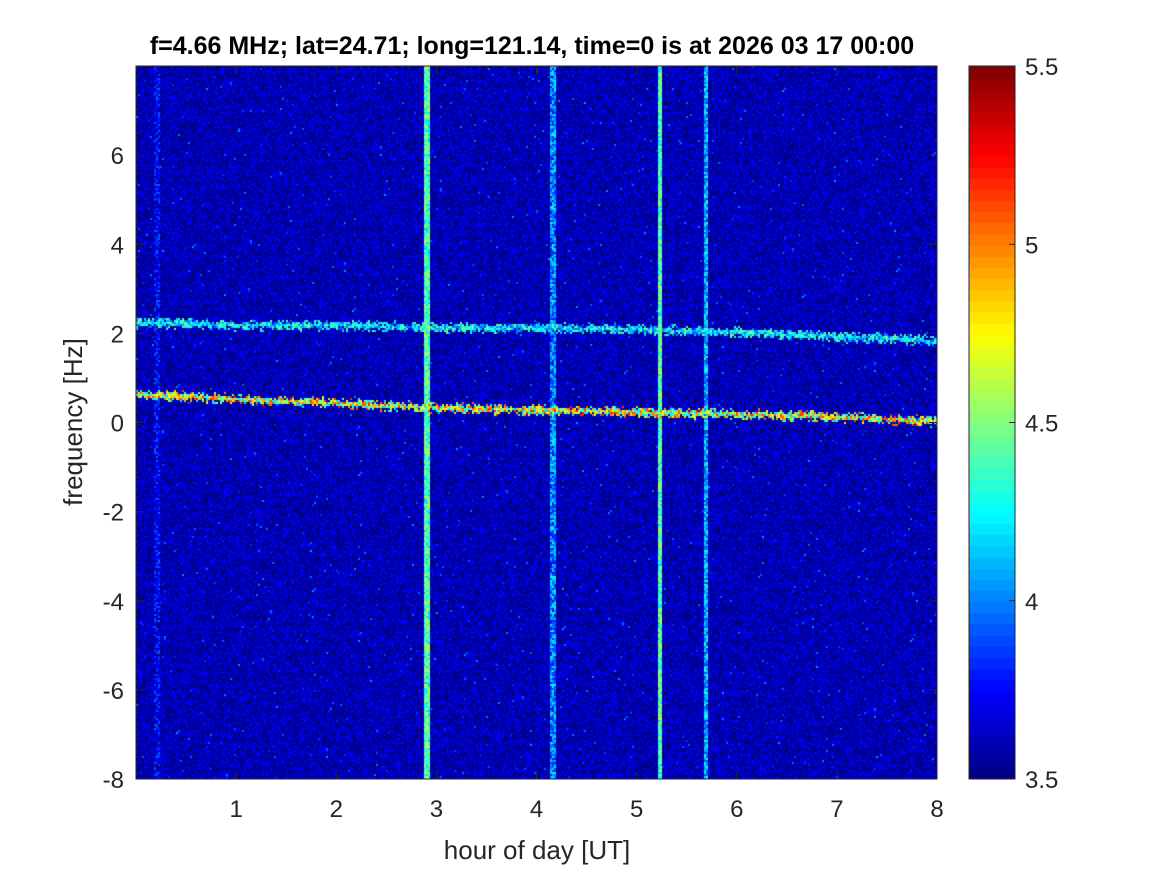  What do you see at coordinates (536, 809) in the screenshot?
I see `x-tick-label: 4` at bounding box center [536, 809].